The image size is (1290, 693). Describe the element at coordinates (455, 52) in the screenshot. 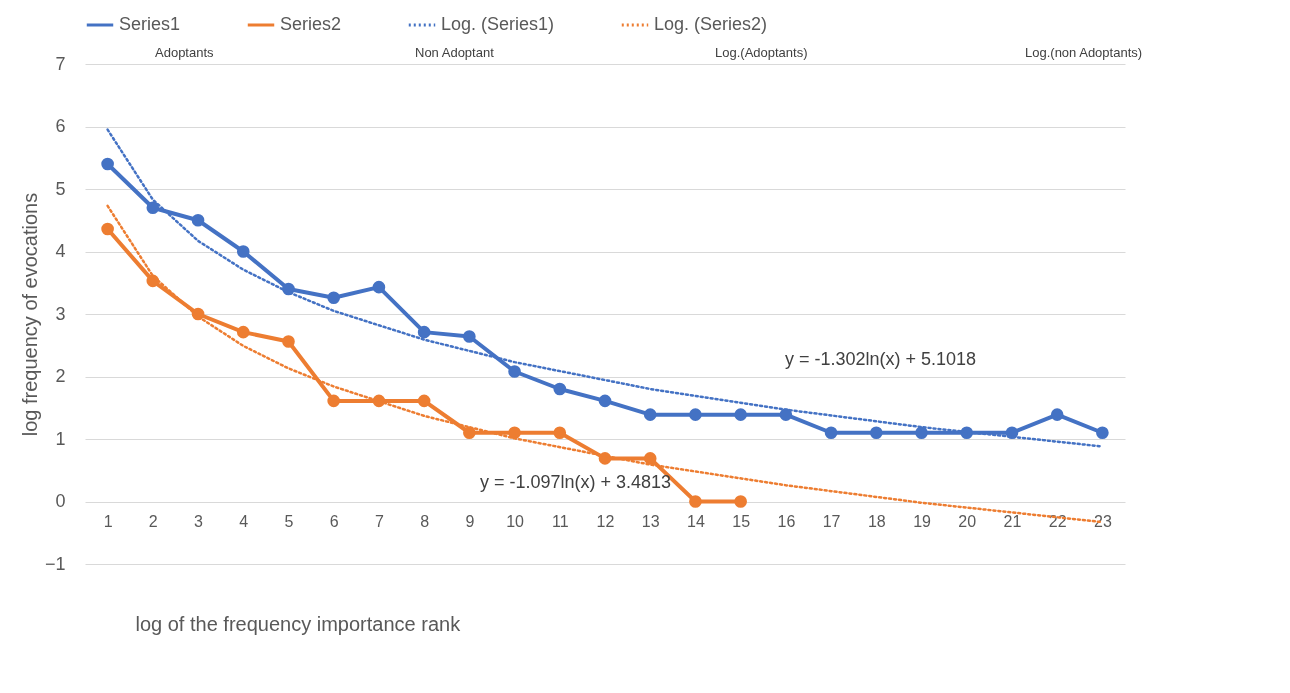

I see `text: Non Adoptant` at that location.